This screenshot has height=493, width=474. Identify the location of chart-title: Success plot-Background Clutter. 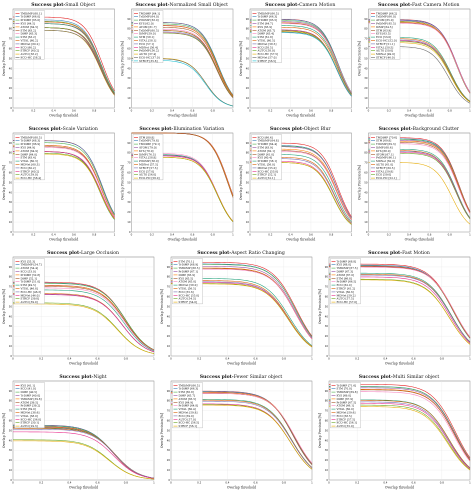
(419, 129).